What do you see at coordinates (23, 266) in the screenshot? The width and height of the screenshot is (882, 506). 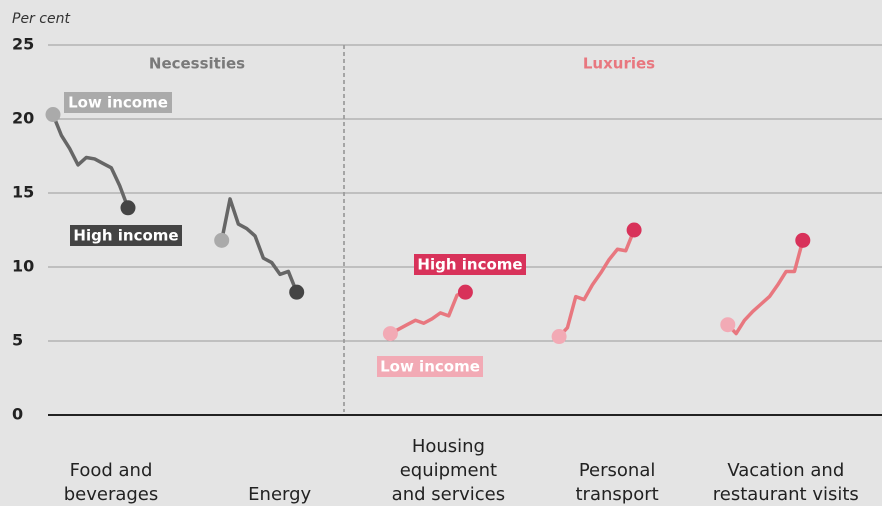 I see `y-tick-label: 10` at bounding box center [23, 266].